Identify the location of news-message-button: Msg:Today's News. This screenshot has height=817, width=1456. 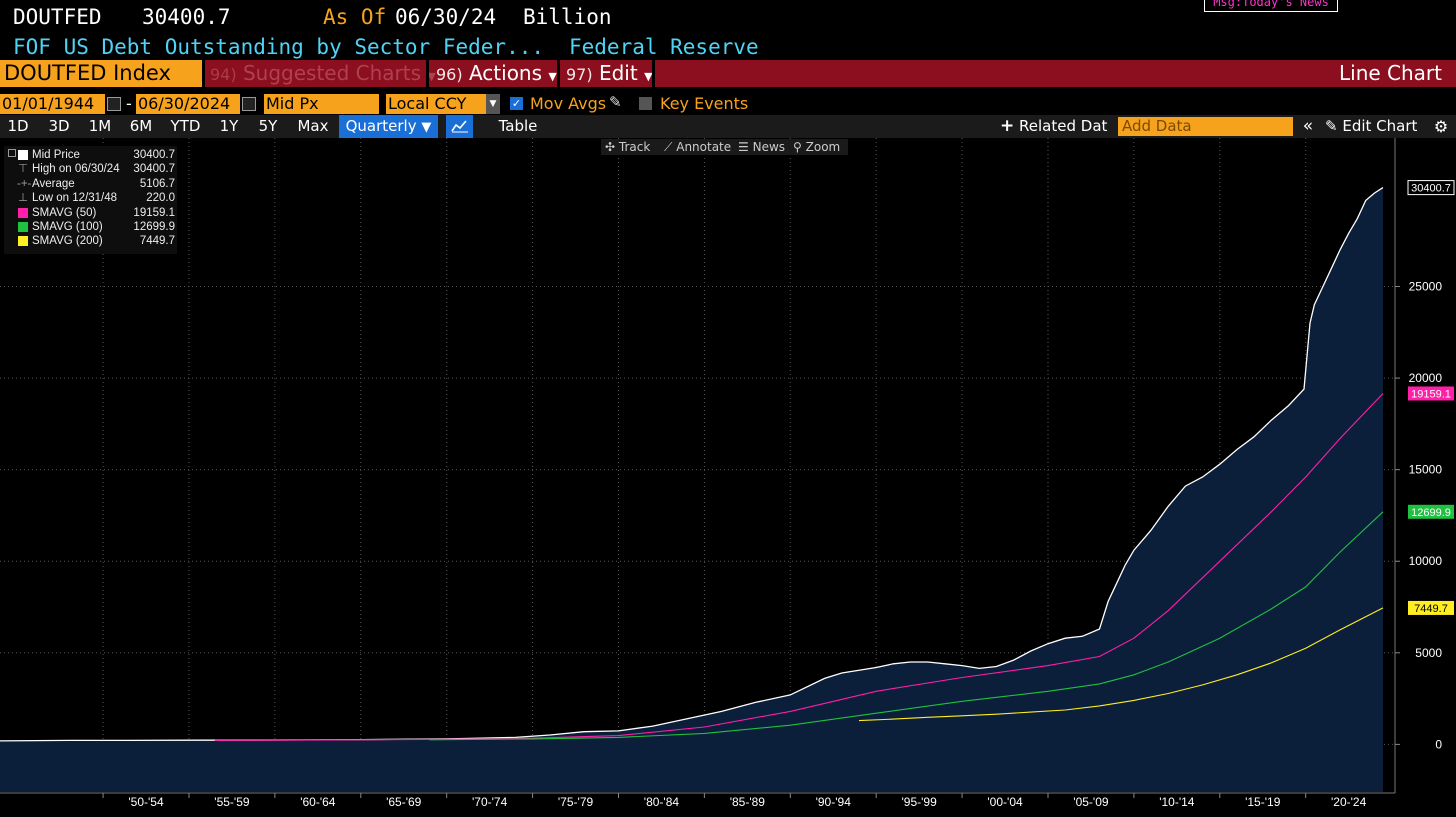
(1271, 6).